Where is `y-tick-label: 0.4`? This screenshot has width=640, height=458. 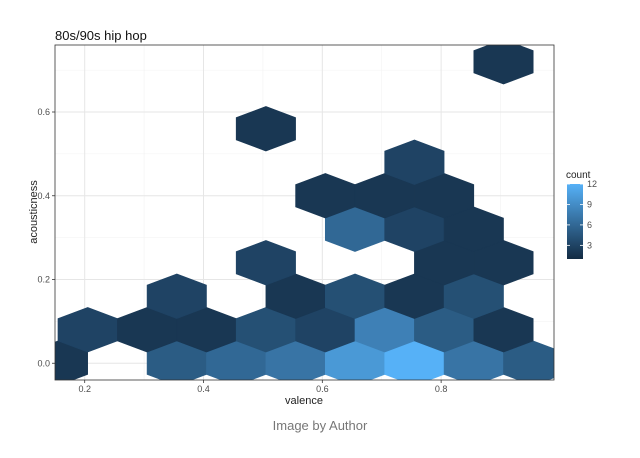
y-tick-label: 0.4 is located at coordinates (43, 196).